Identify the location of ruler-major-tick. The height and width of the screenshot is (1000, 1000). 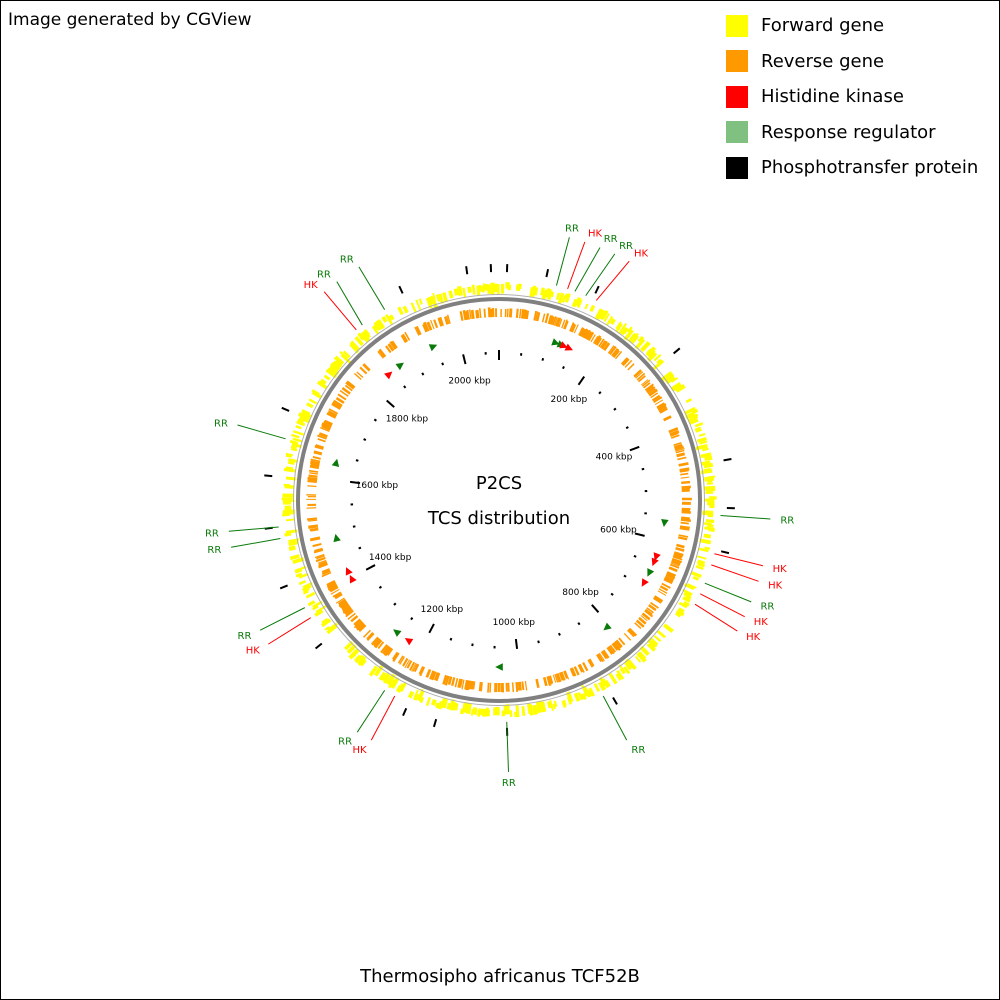
(516, 644).